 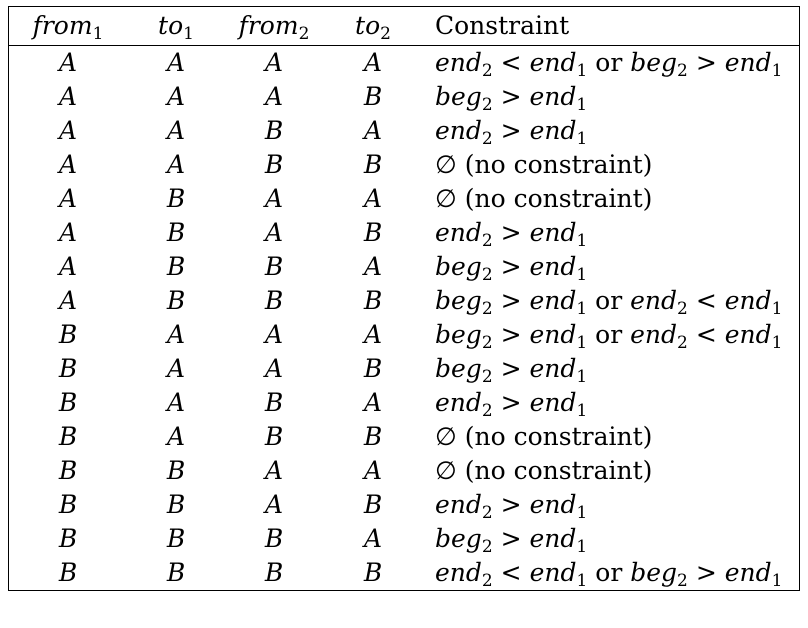 I want to click on table-row: B A B B ∅ (no constraint), so click(x=404, y=437).